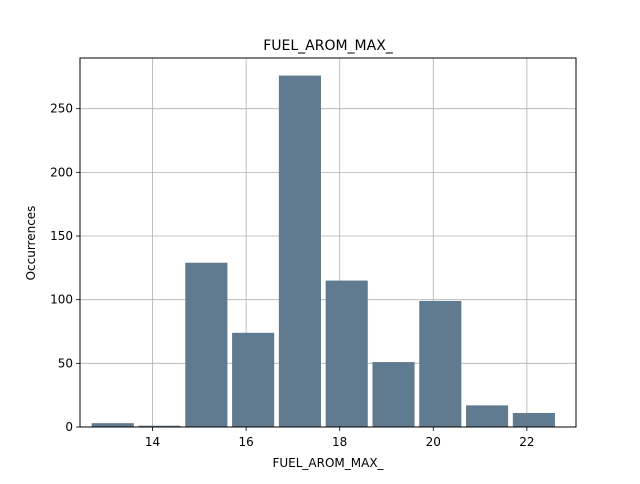 This screenshot has height=484, width=640. What do you see at coordinates (61, 109) in the screenshot?
I see `y-tick-label: 250` at bounding box center [61, 109].